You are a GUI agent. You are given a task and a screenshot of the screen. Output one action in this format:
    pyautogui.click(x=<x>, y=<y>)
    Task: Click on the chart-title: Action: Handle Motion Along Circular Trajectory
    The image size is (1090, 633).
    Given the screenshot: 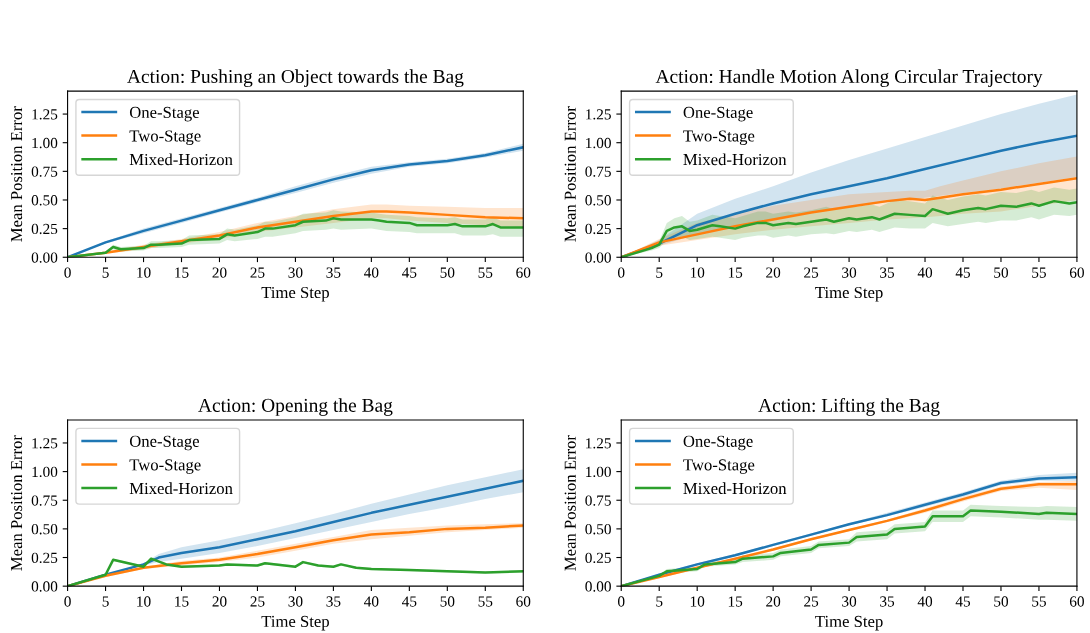 What is the action you would take?
    pyautogui.click(x=849, y=78)
    